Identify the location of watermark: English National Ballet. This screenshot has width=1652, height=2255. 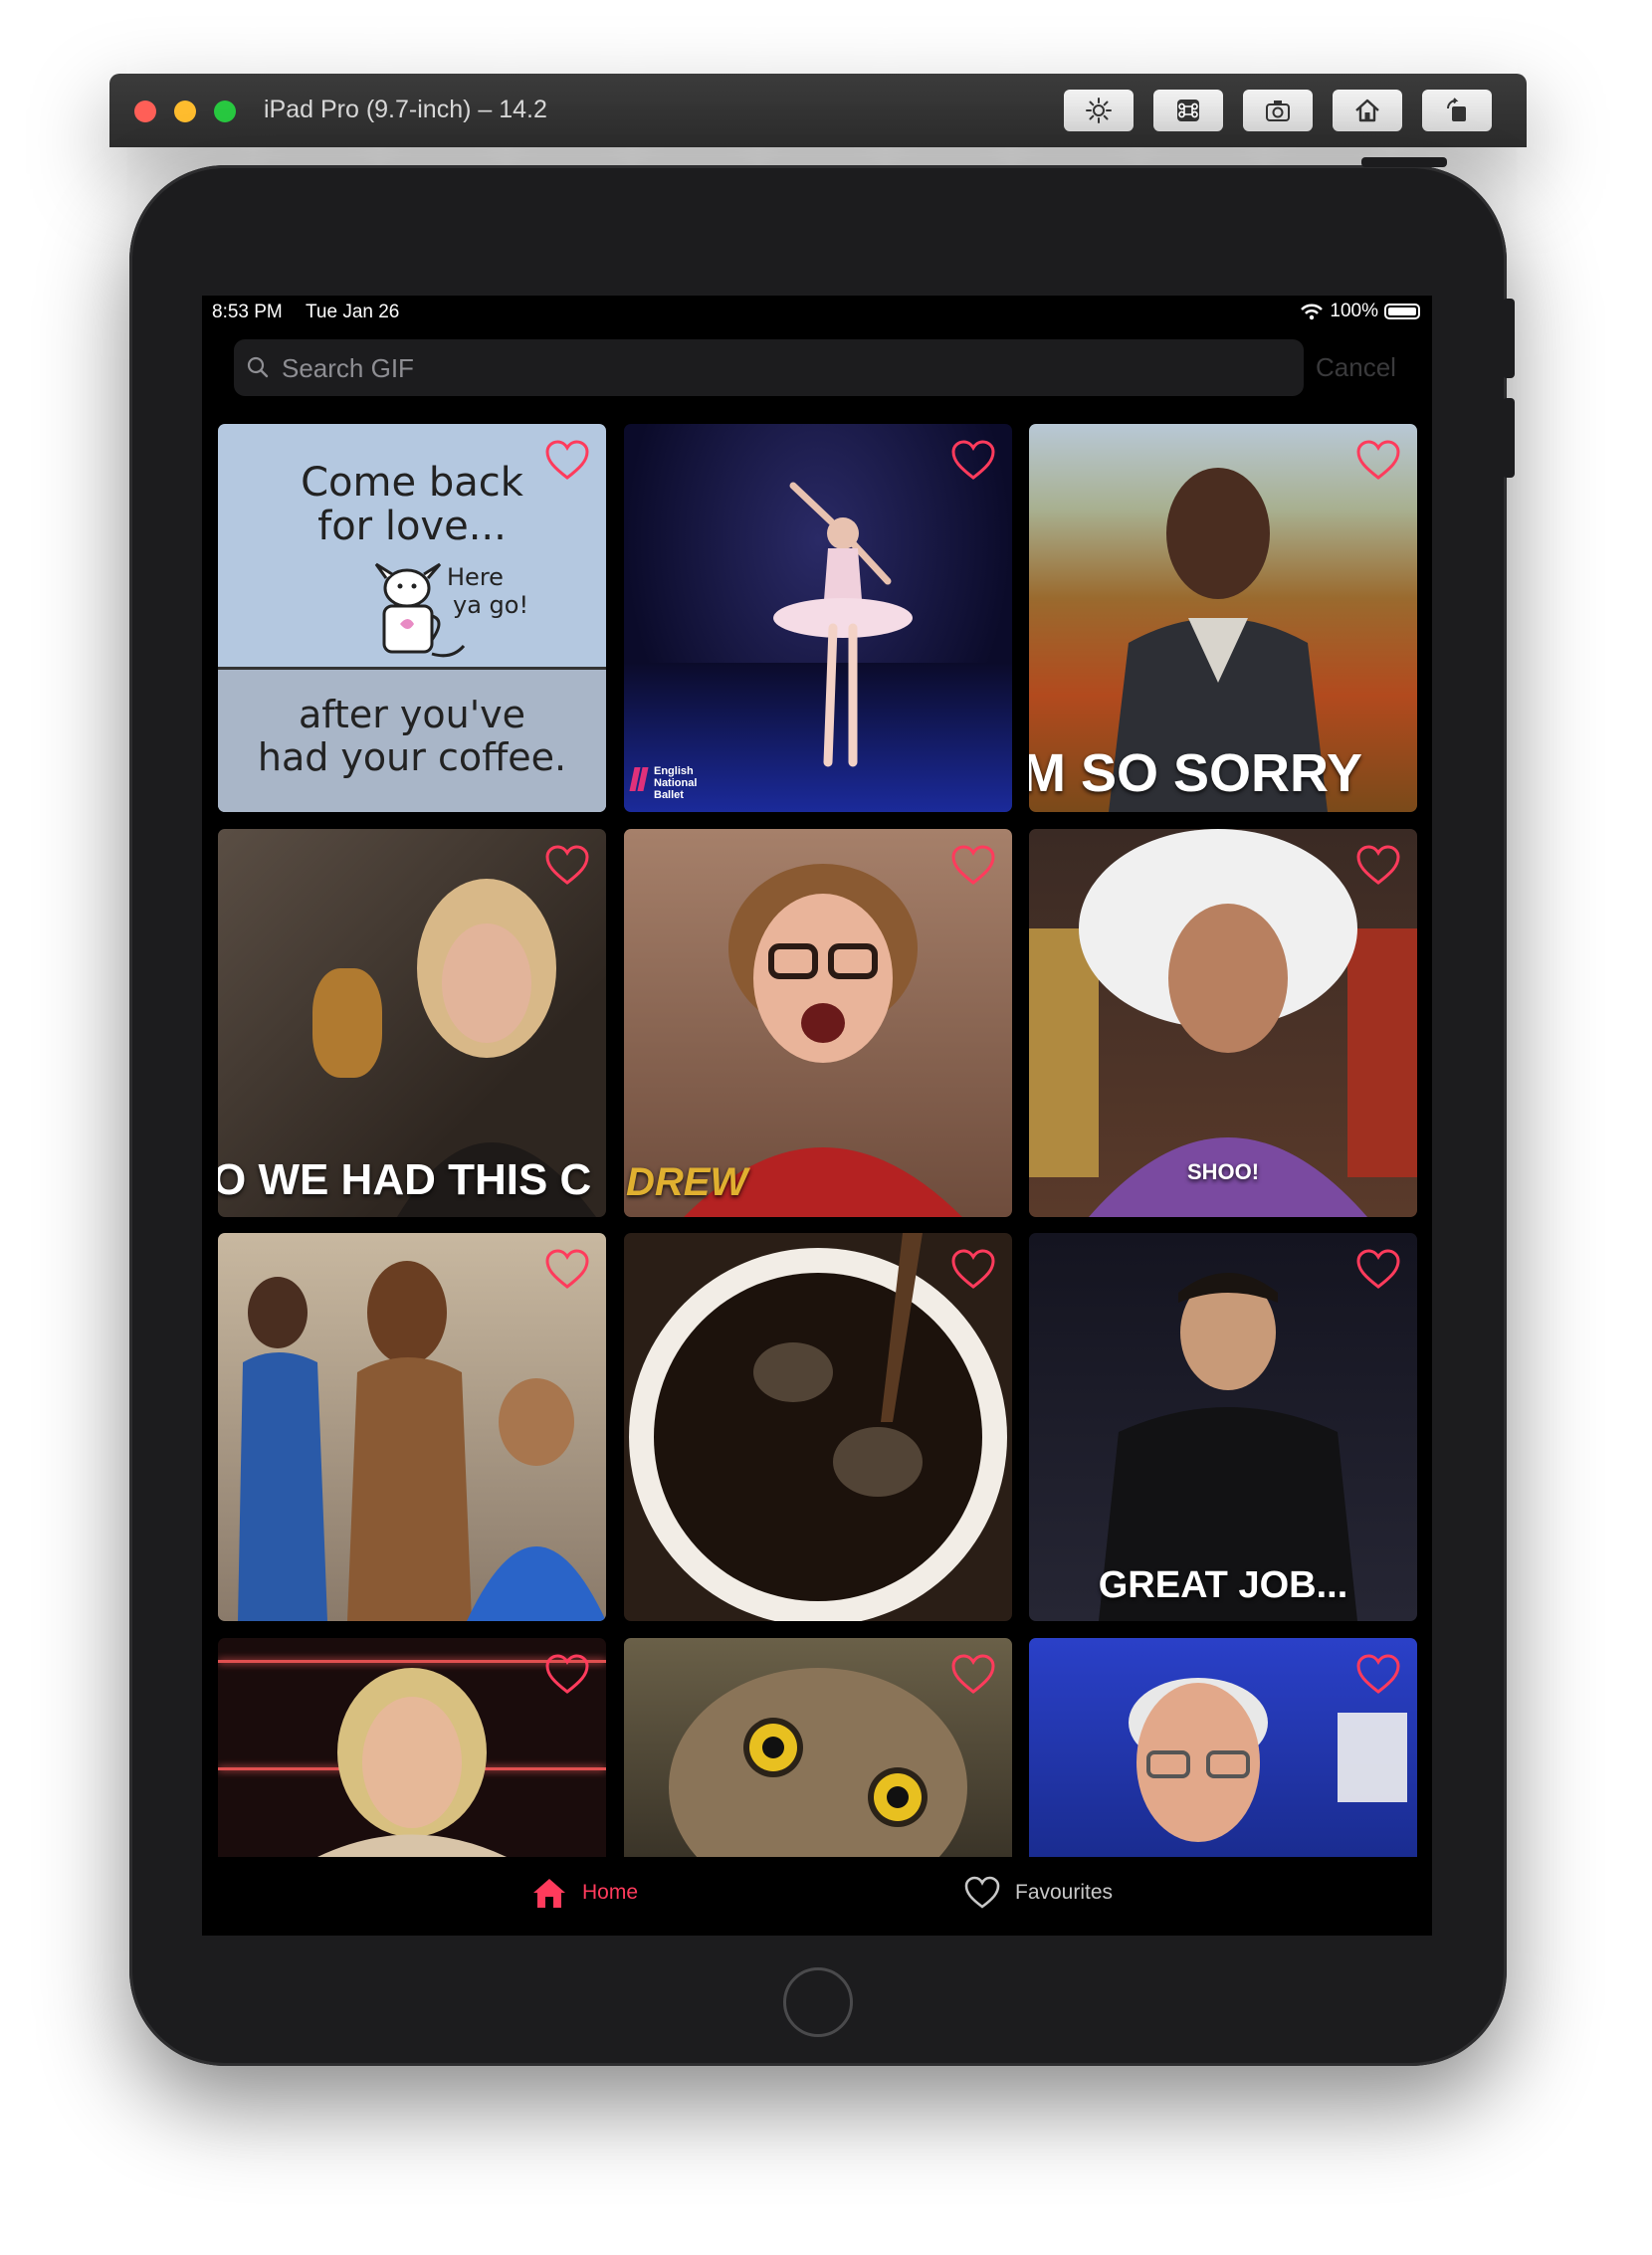
(675, 783).